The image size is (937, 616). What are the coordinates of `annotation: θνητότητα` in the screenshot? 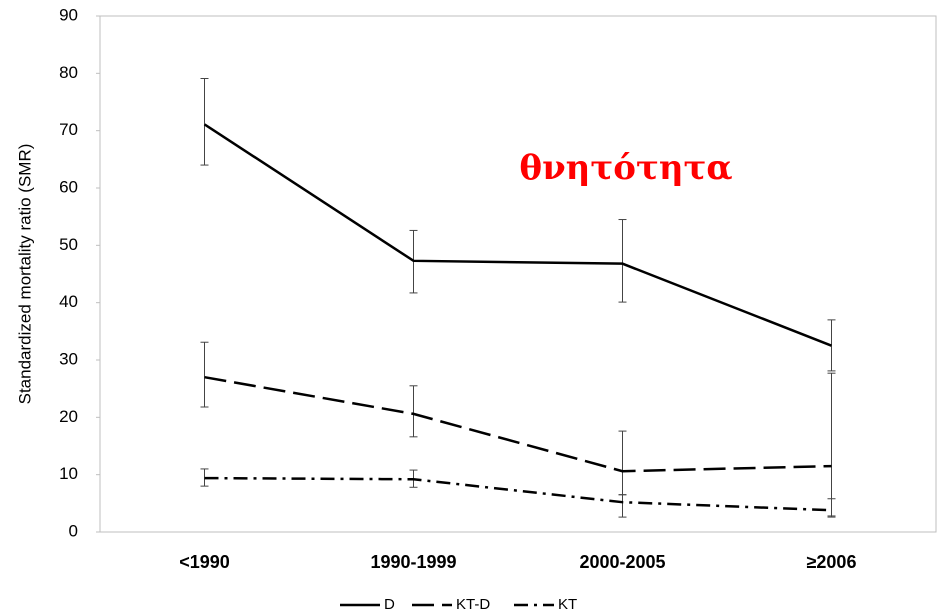 It's located at (625, 168).